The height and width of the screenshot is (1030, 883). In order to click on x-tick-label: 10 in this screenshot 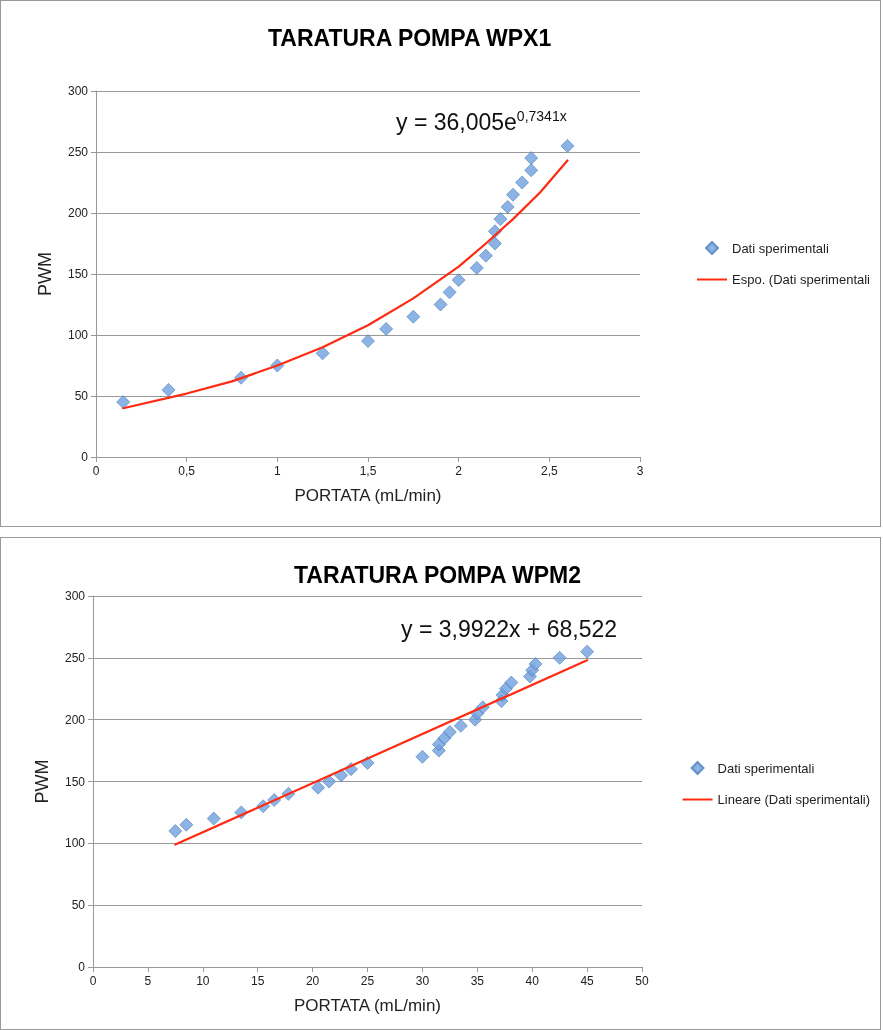, I will do `click(203, 981)`.